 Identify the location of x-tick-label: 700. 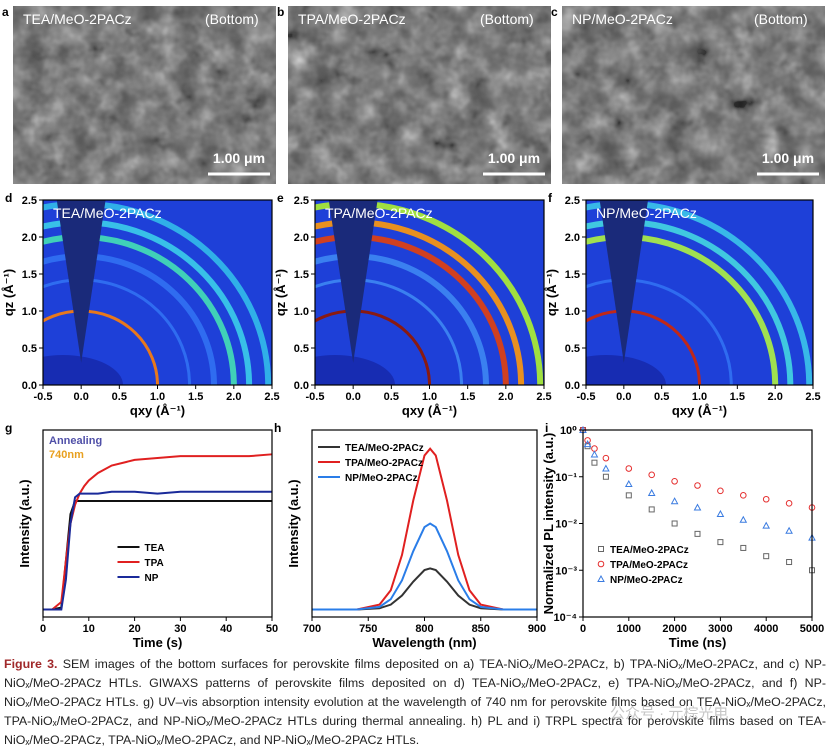
(312, 629).